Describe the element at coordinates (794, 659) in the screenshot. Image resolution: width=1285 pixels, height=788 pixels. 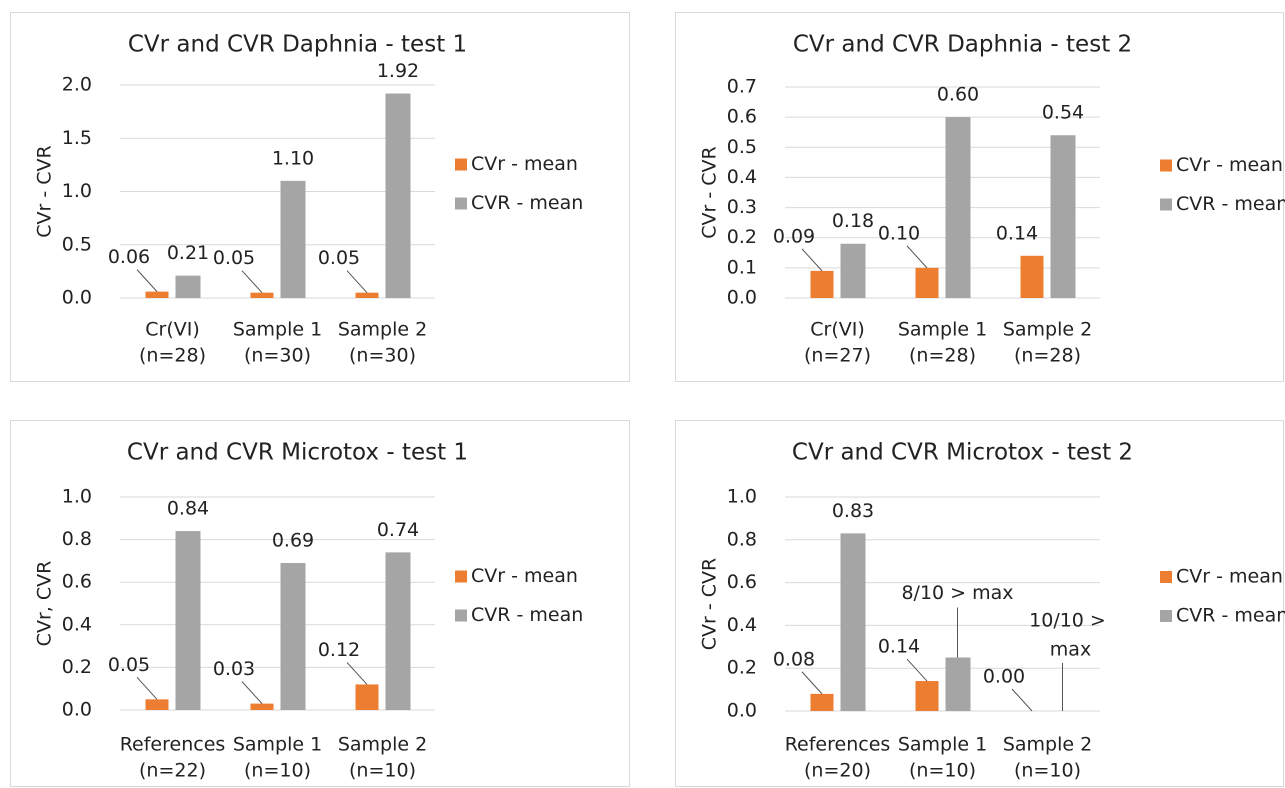
I see `value-label: 0.08` at that location.